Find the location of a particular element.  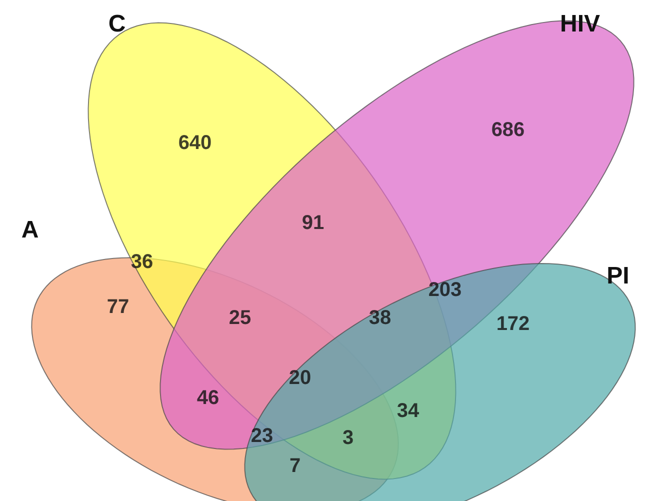

data-label: 203 is located at coordinates (445, 290).